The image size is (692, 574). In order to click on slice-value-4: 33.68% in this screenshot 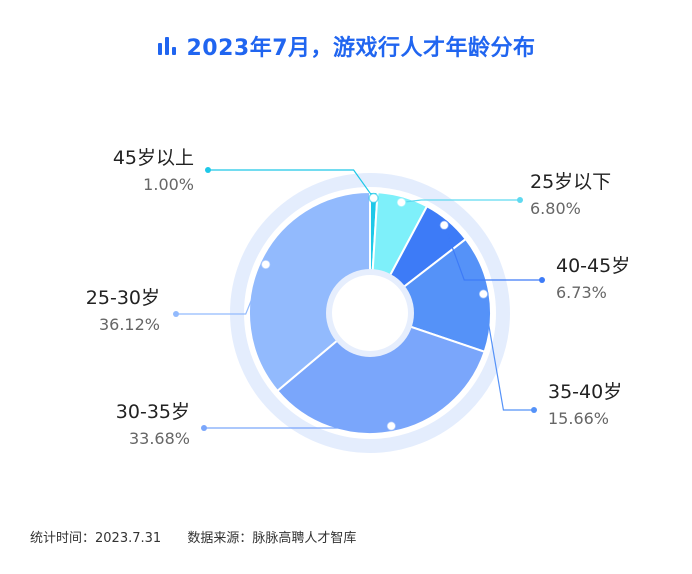, I will do `click(159, 438)`.